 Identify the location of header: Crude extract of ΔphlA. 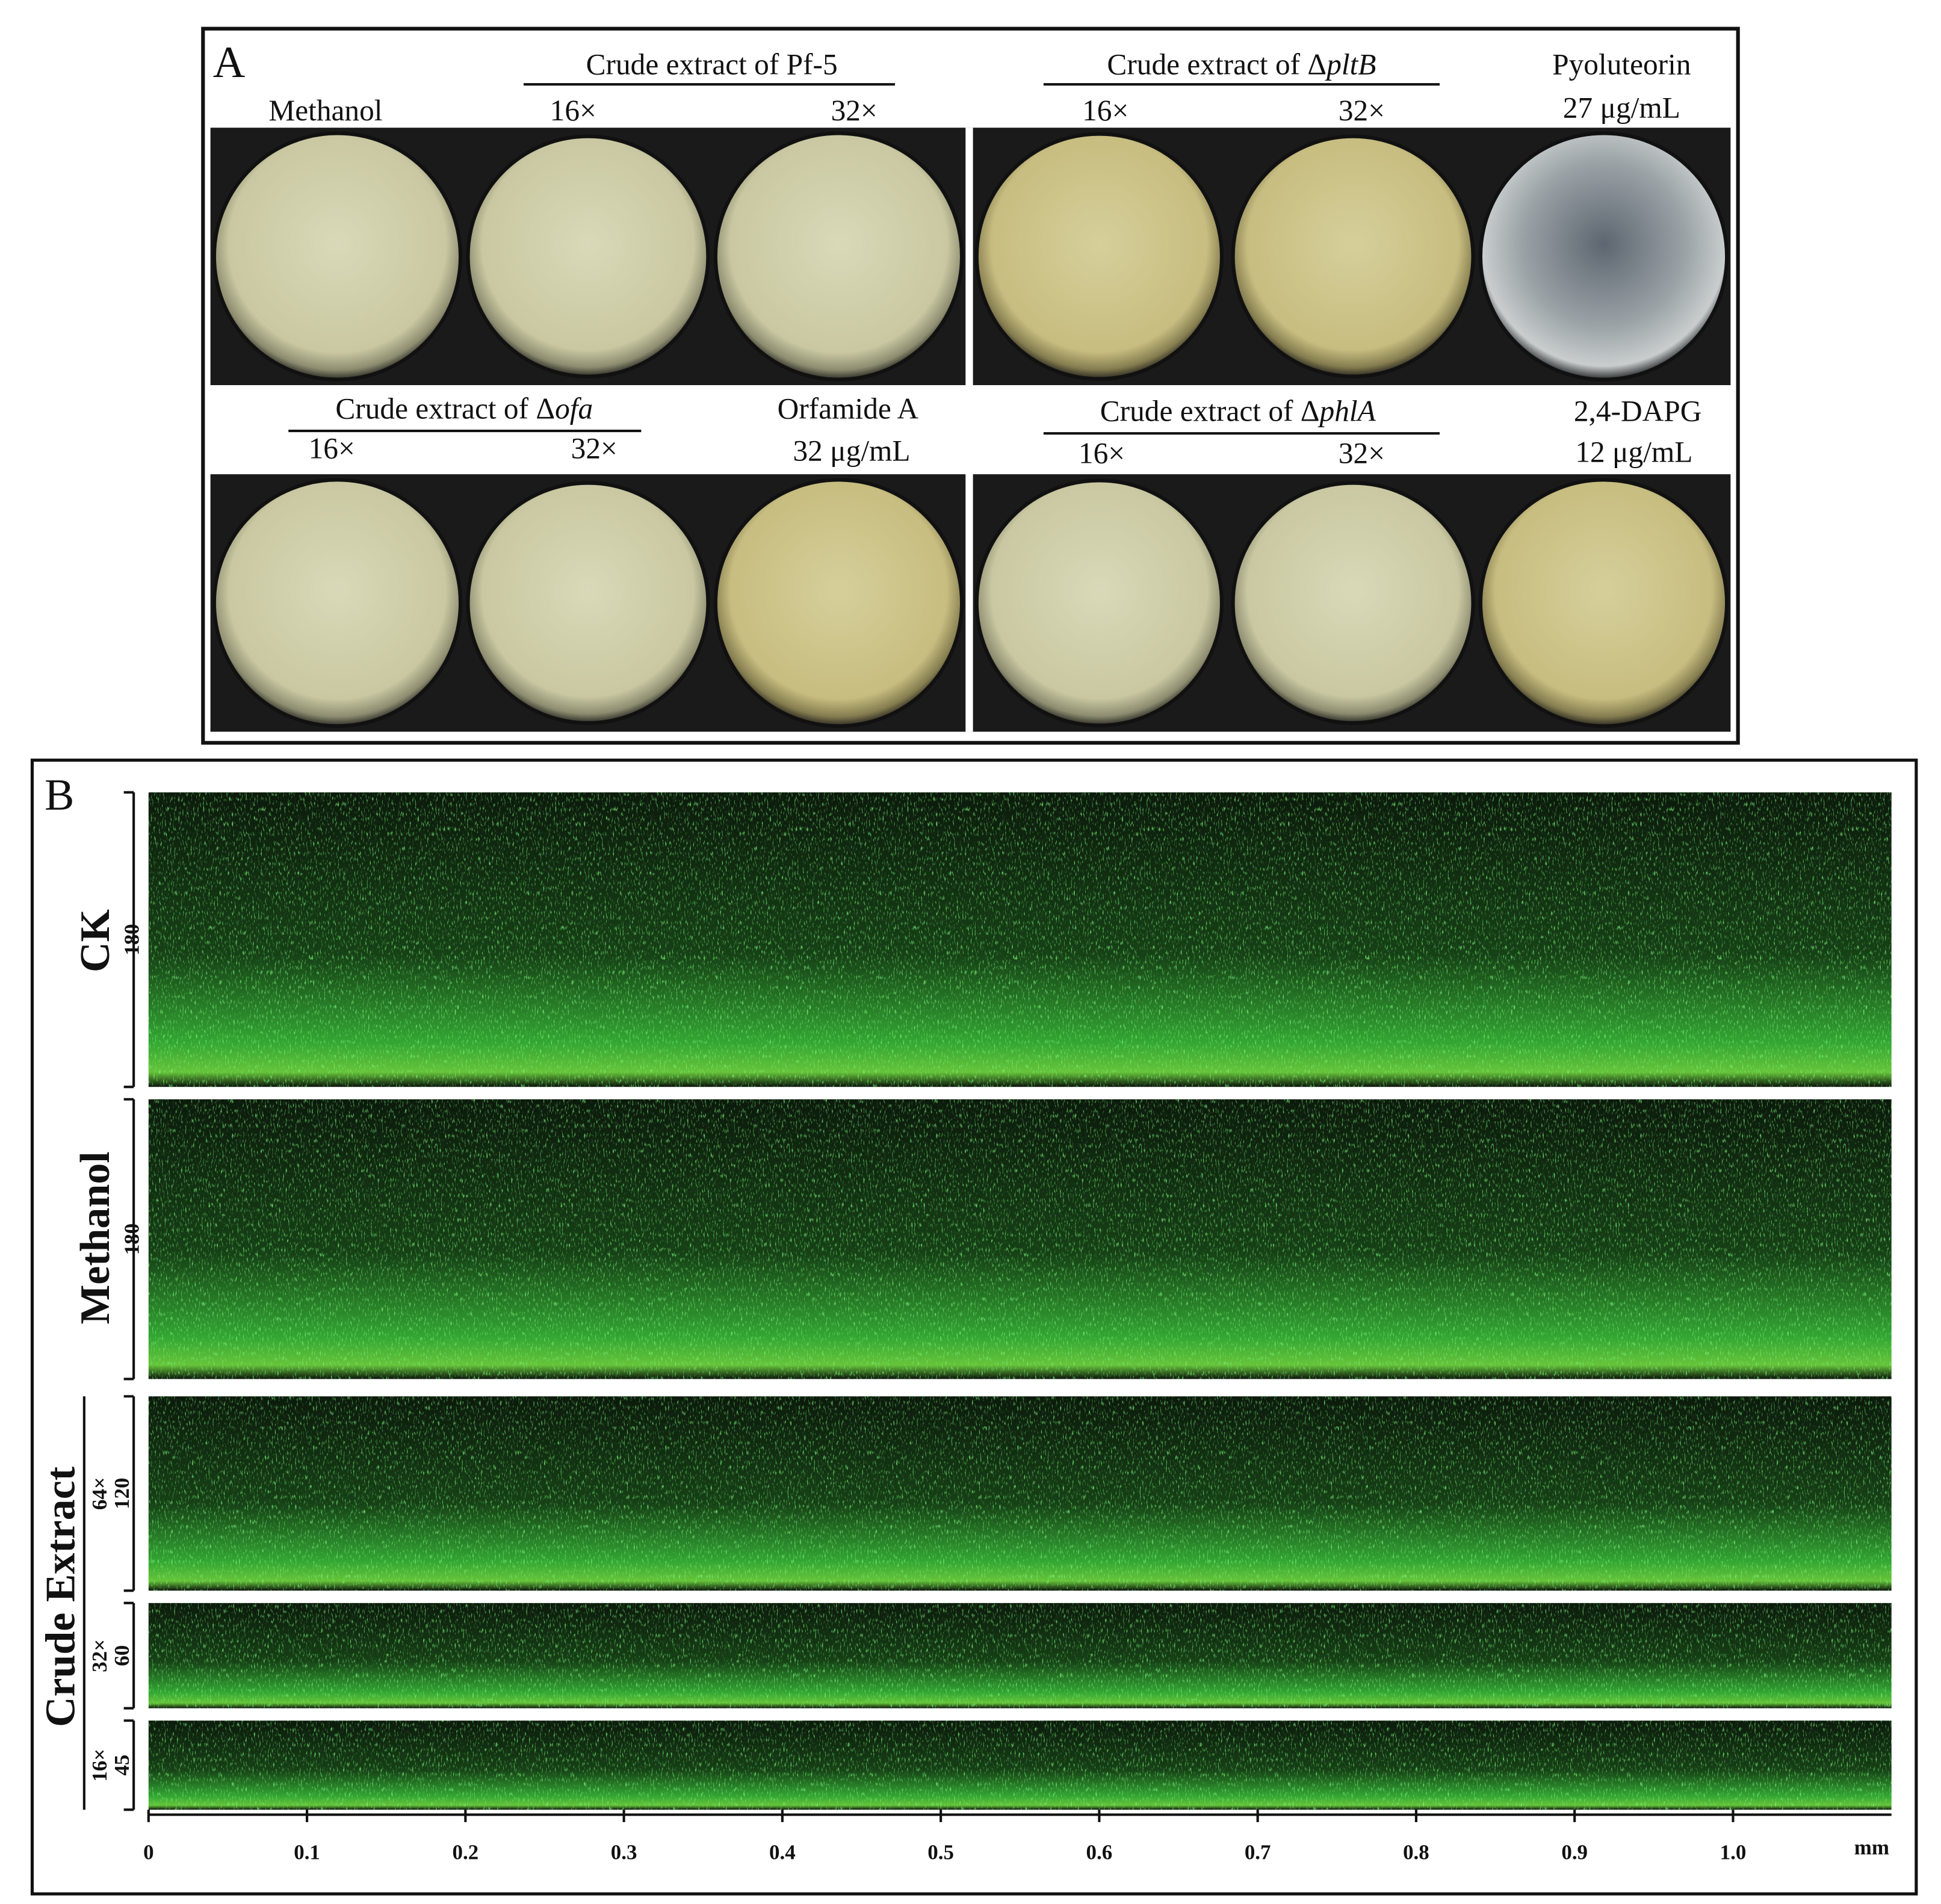
(1238, 412).